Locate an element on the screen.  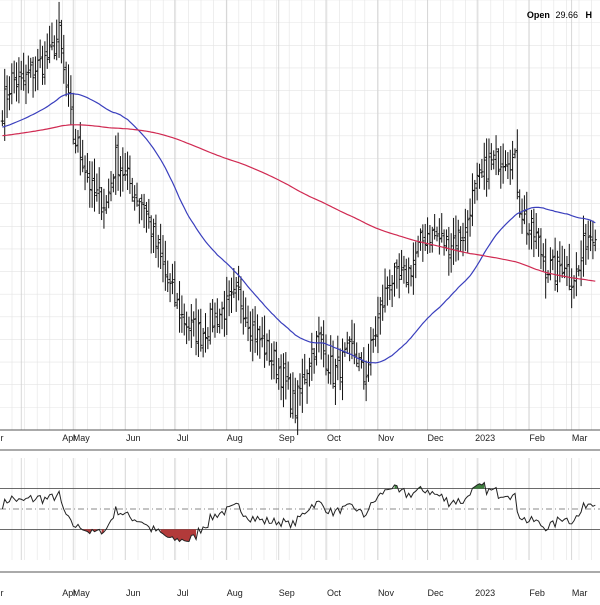
month-label: Aug is located at coordinates (235, 593).